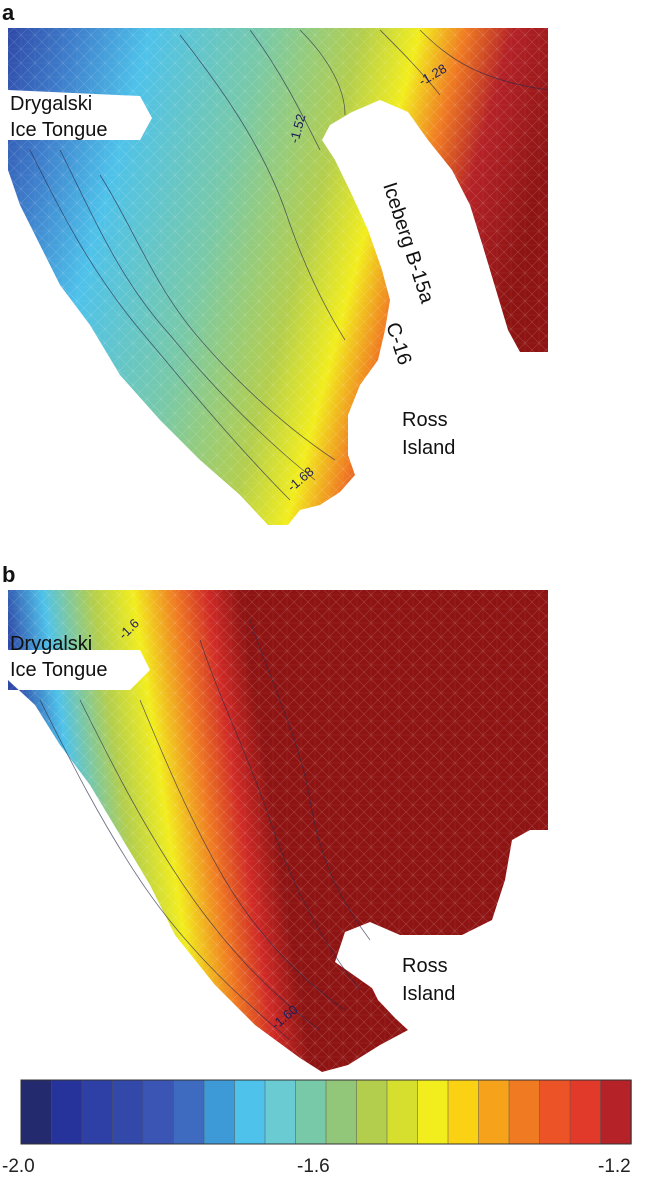 The image size is (647, 1178). I want to click on colorbar-tick-min: -2.0, so click(18, 1166).